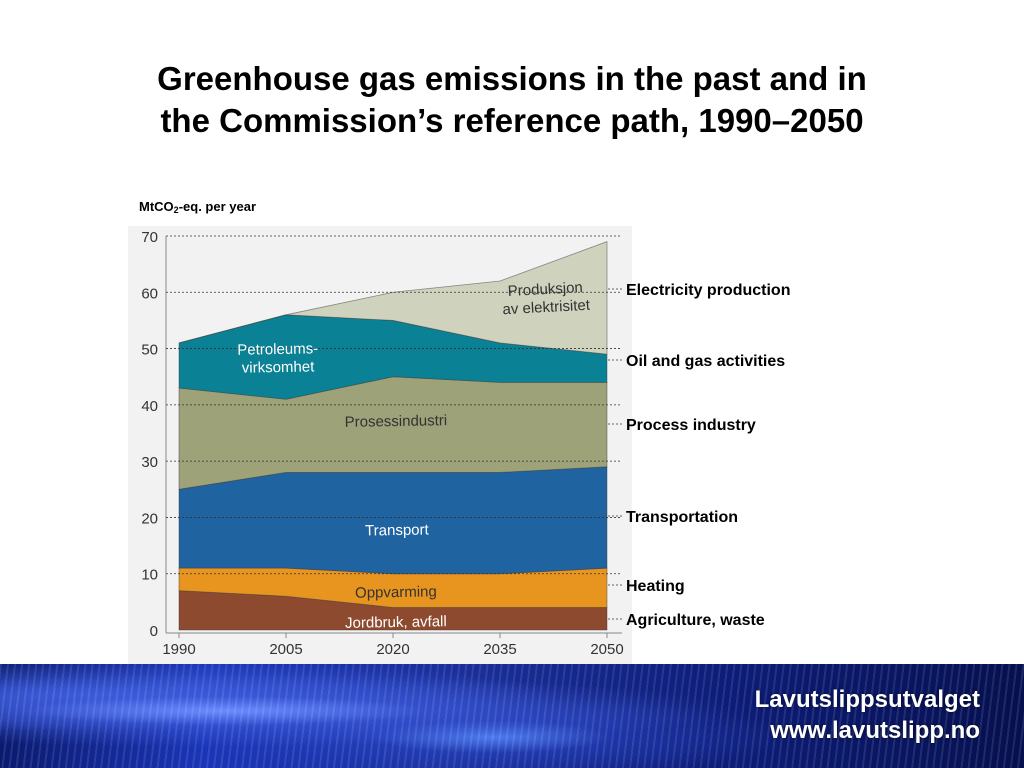  What do you see at coordinates (705, 361) in the screenshot?
I see `legend-label-oil-and-gas-activities: Oil and gas activities` at bounding box center [705, 361].